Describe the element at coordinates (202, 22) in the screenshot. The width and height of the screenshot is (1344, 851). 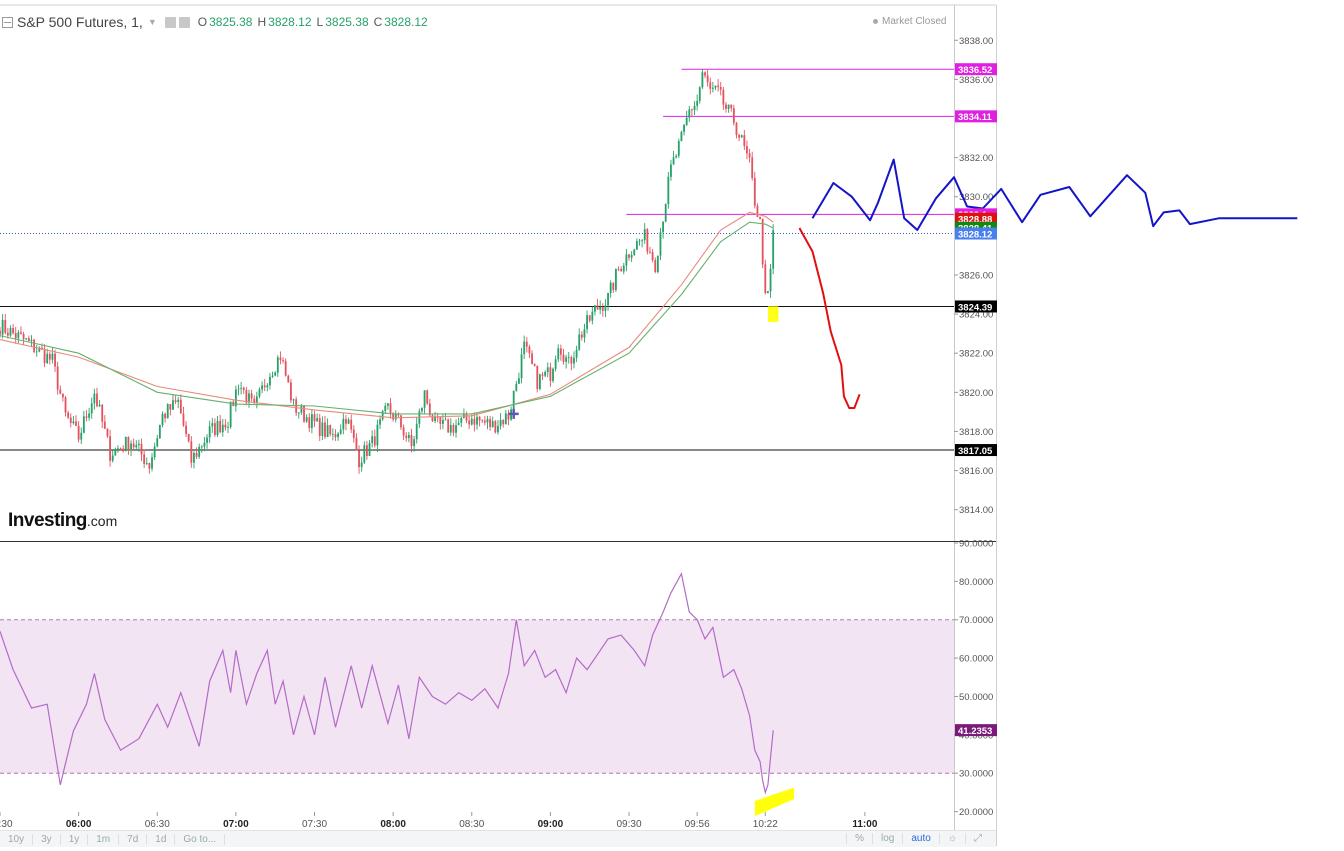
I see `open-label: O` at that location.